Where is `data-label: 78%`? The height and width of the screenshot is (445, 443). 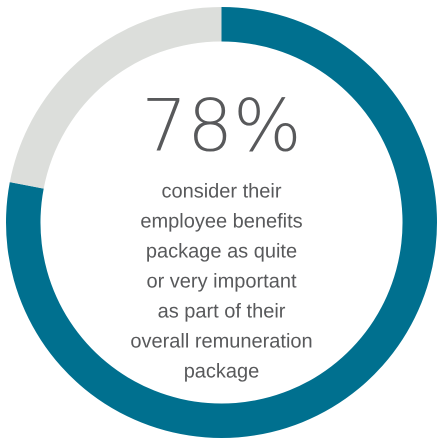
data-label: 78% is located at coordinates (221, 126).